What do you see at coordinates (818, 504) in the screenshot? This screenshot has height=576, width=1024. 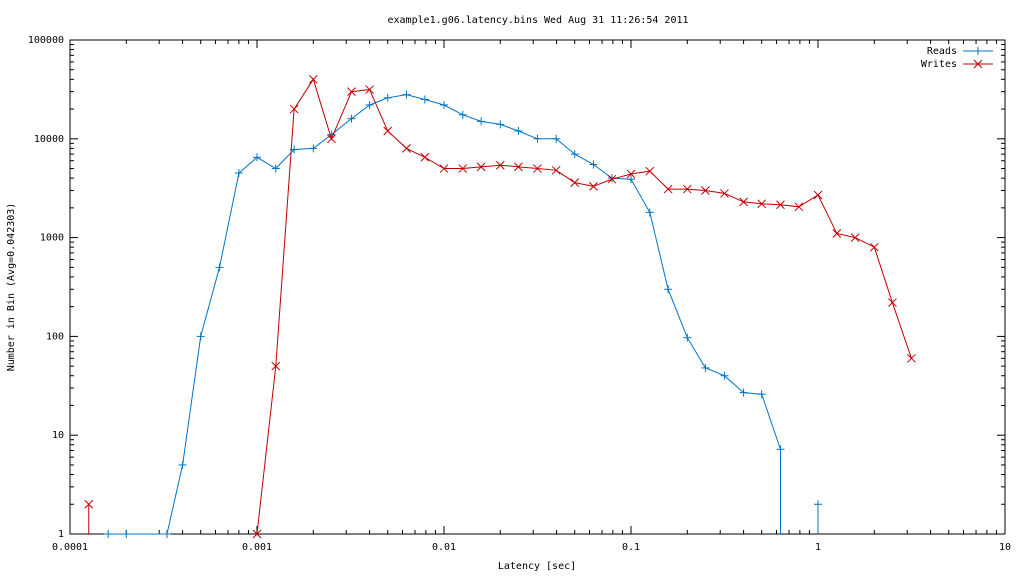 I see `isolated-point-reads` at bounding box center [818, 504].